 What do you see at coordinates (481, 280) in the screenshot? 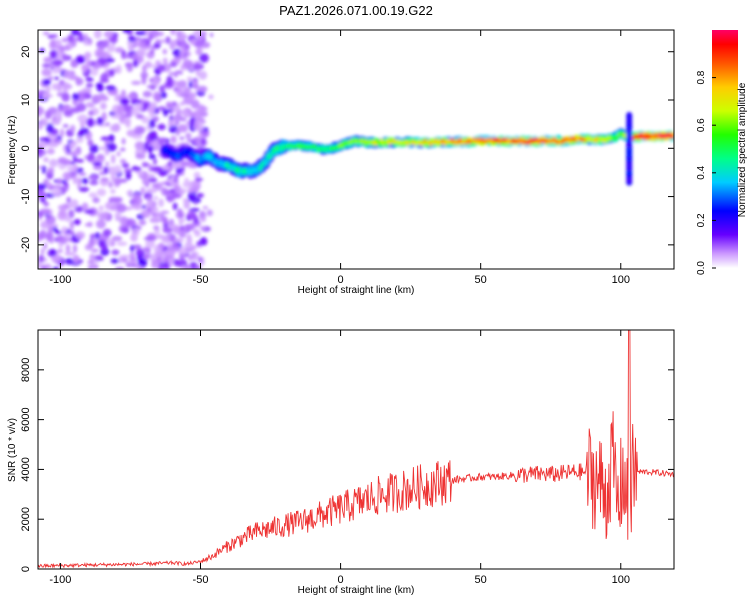
I see `x-tick-label: 50` at bounding box center [481, 280].